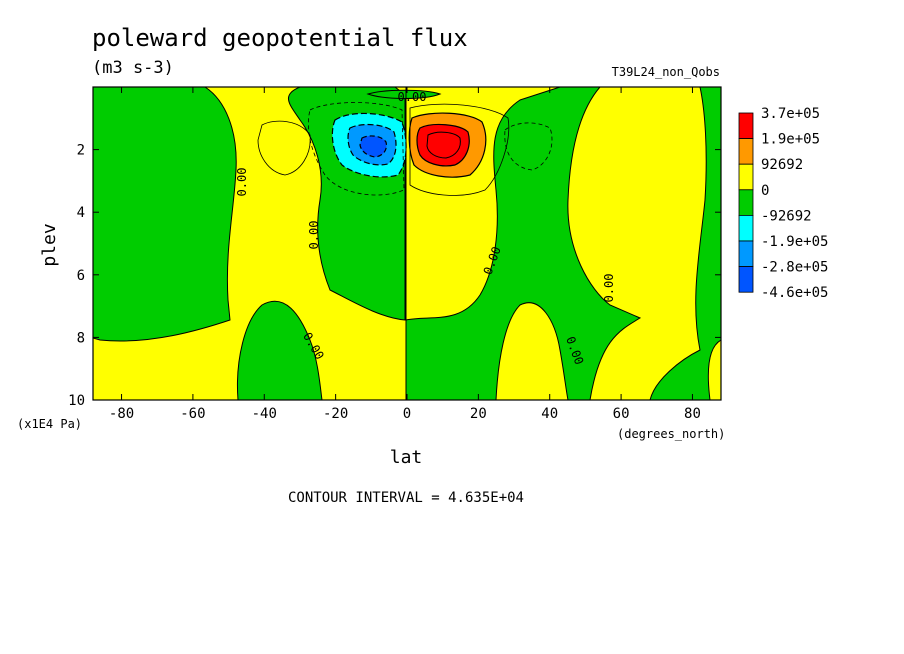  Describe the element at coordinates (671, 434) in the screenshot. I see `x-units-label: (degrees_north)` at that location.